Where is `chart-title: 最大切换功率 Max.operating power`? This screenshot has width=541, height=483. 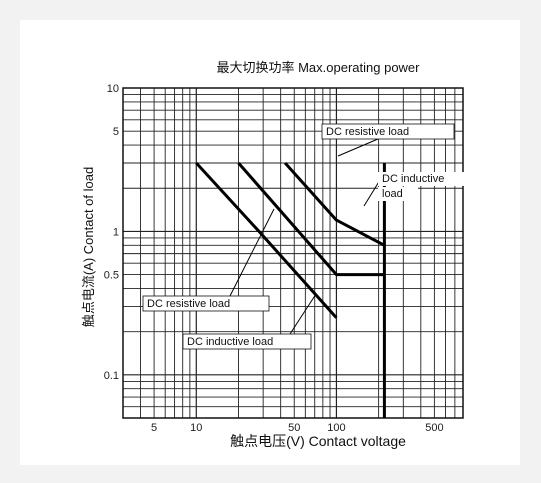 chart-title: 最大切换功率 Max.operating power is located at coordinates (318, 67).